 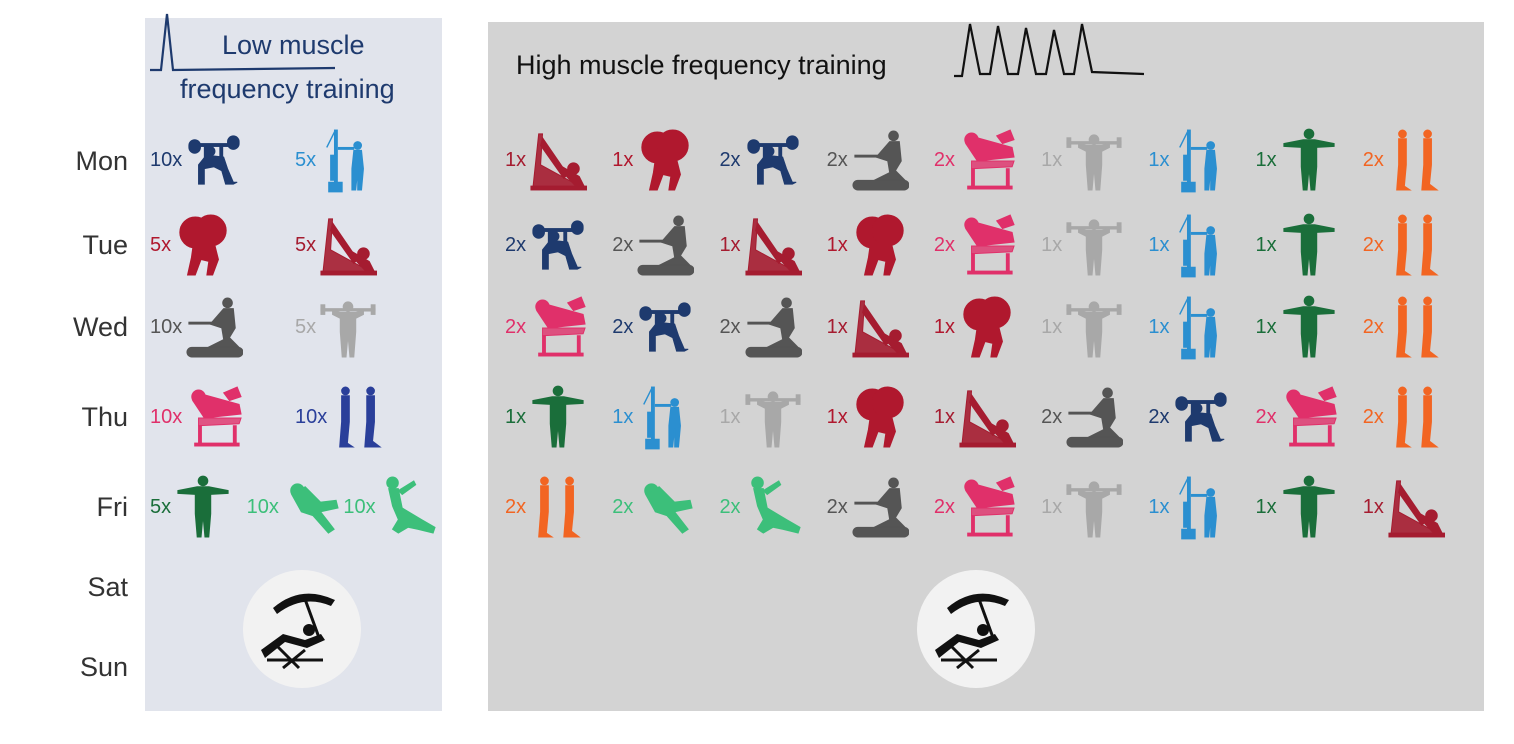 What do you see at coordinates (653, 507) in the screenshot?
I see `high-exercise-crunch: 2x` at bounding box center [653, 507].